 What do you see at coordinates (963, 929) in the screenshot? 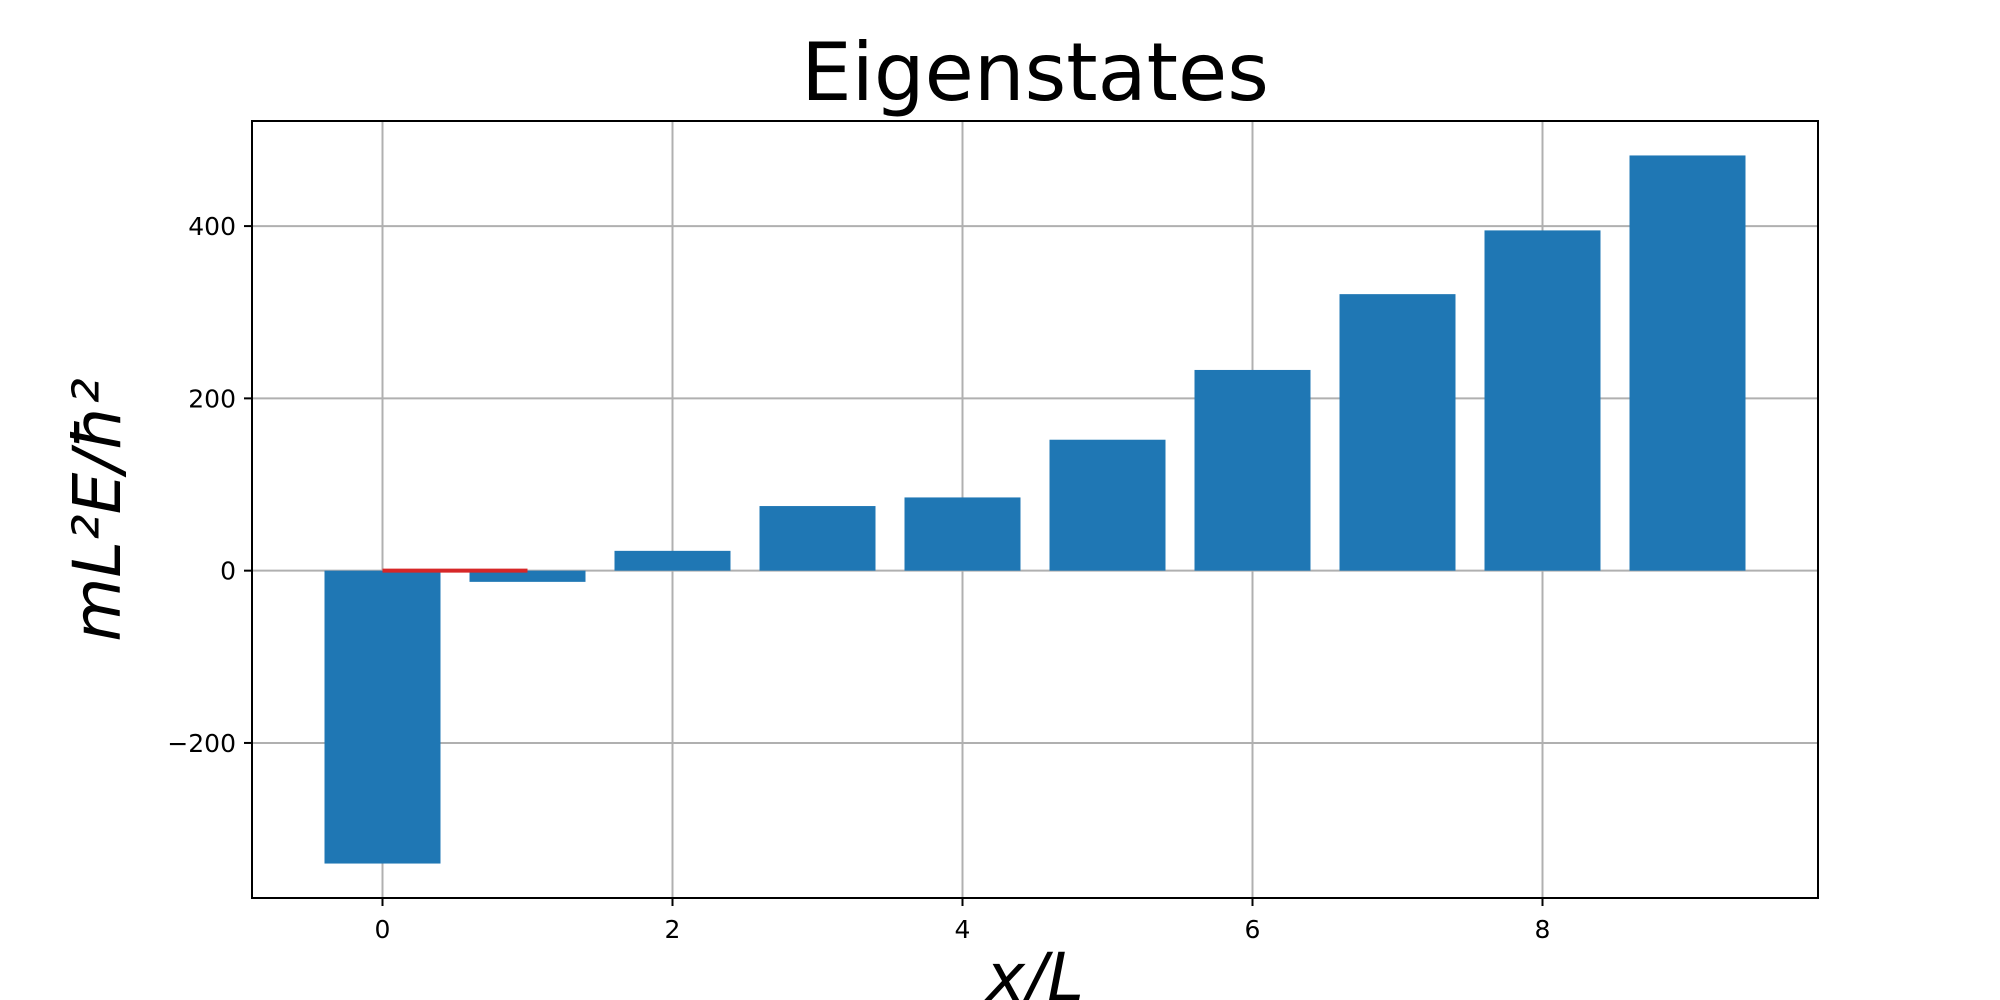
I see `x-tick-label: 4` at bounding box center [963, 929].